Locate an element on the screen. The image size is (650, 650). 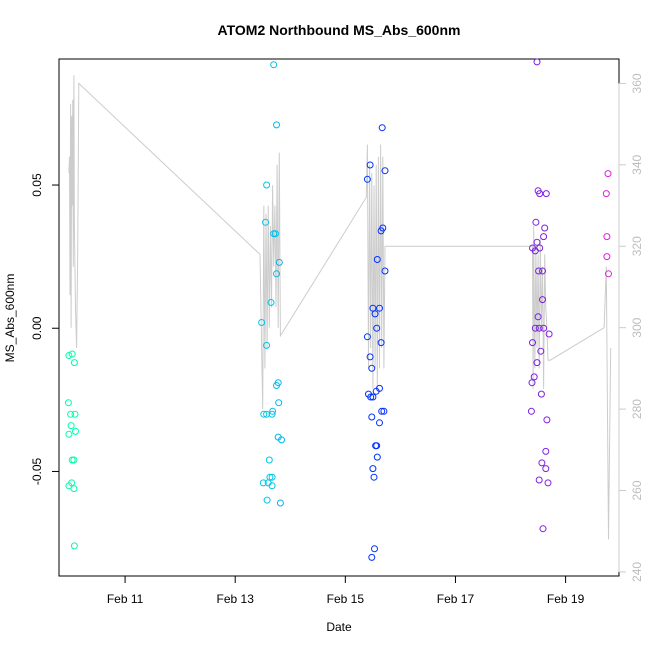
x-axis-label: Date is located at coordinates (339, 627).